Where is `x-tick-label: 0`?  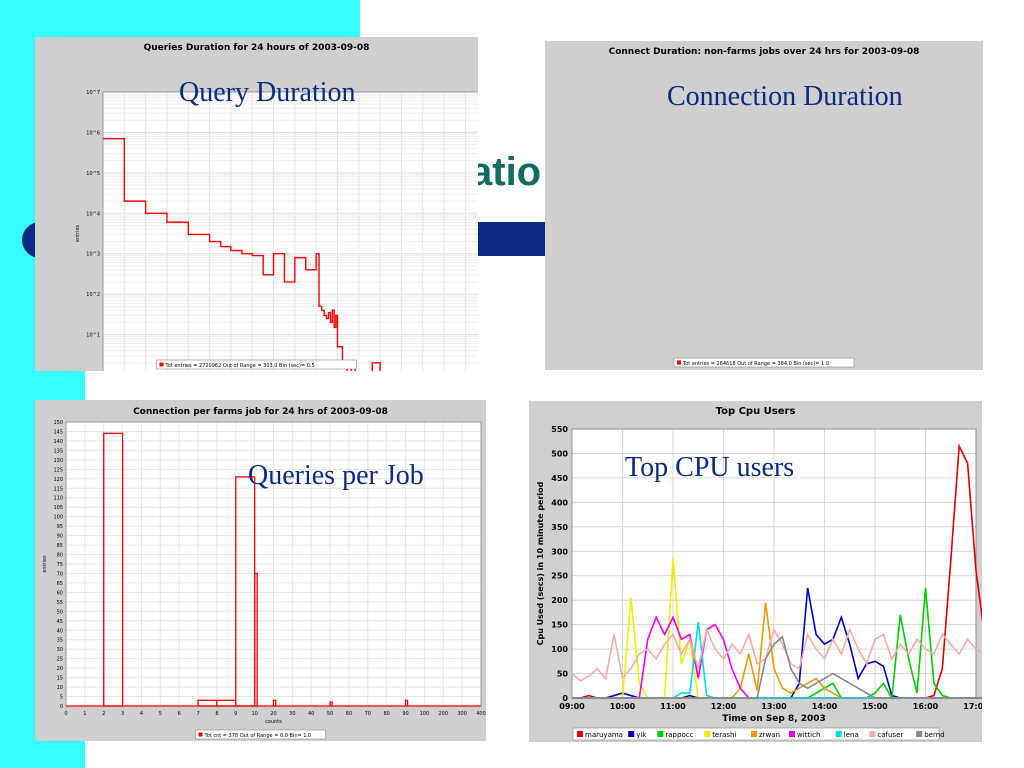
x-tick-label: 0 is located at coordinates (65, 714).